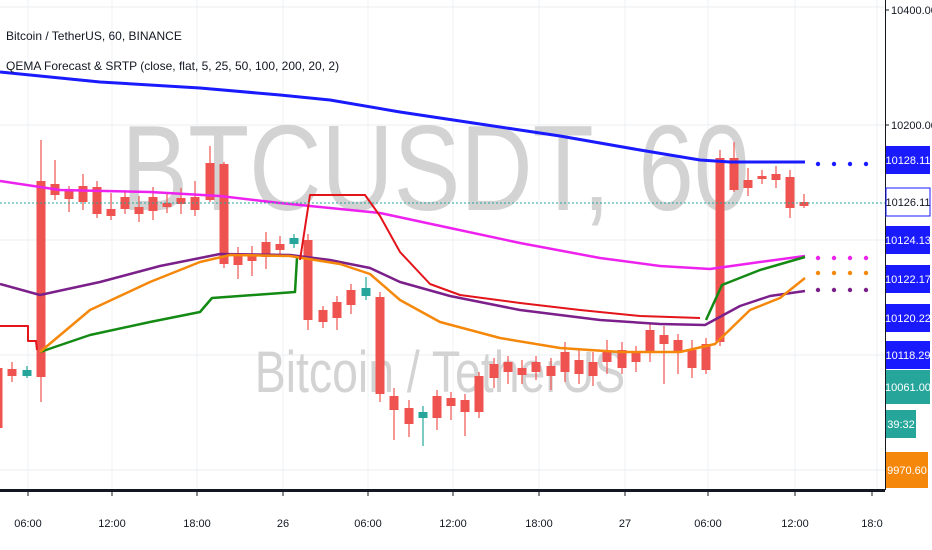 Image resolution: width=932 pixels, height=550 pixels. I want to click on x-axis-label: 26, so click(283, 524).